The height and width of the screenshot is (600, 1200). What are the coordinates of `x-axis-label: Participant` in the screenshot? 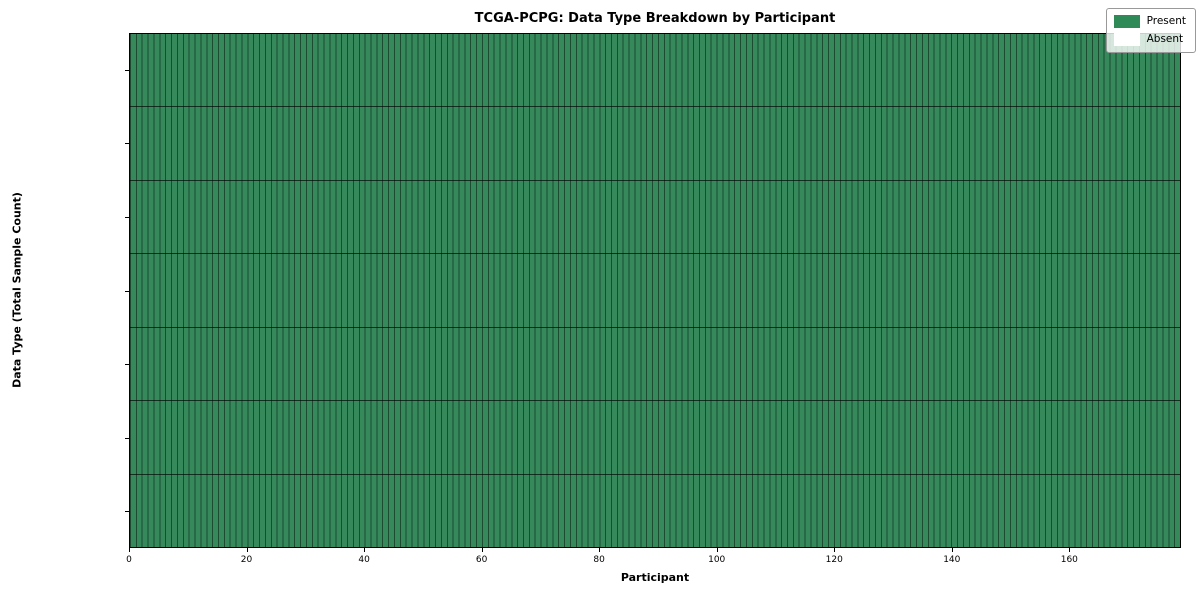 It's located at (655, 577).